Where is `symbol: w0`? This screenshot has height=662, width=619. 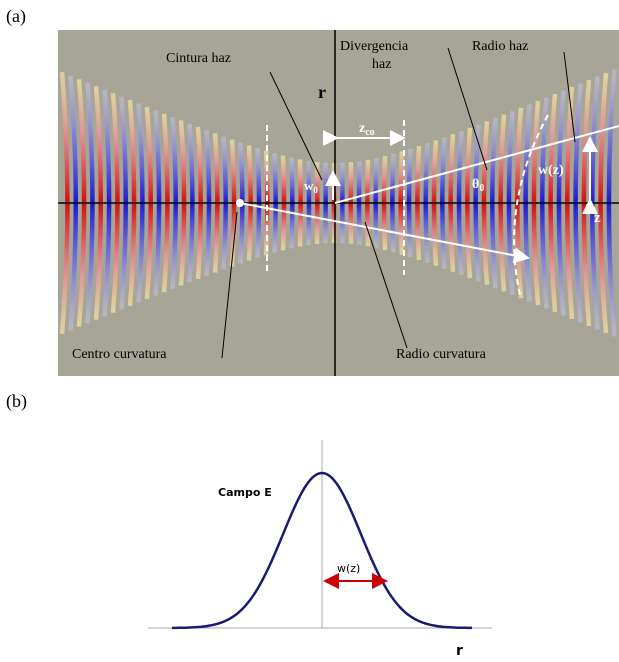
symbol: w0 is located at coordinates (311, 186).